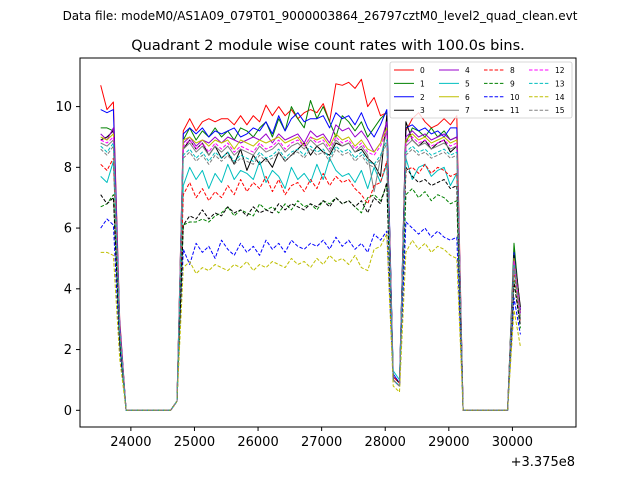  Describe the element at coordinates (68, 168) in the screenshot. I see `y-tick-label: 8` at that location.